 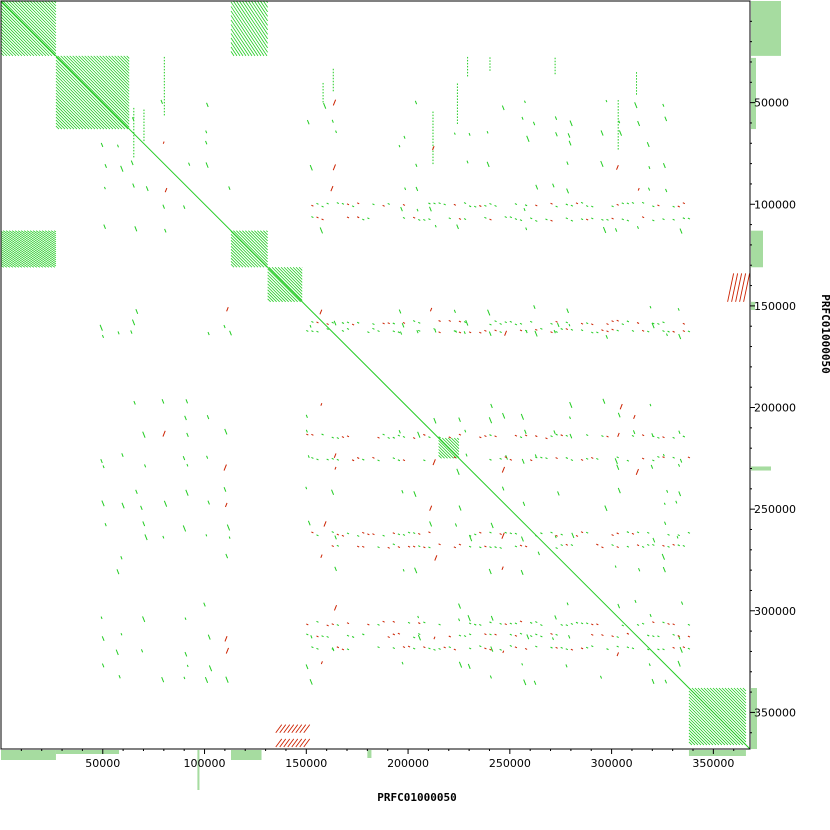 I want to click on forward-block, so click(x=717, y=716).